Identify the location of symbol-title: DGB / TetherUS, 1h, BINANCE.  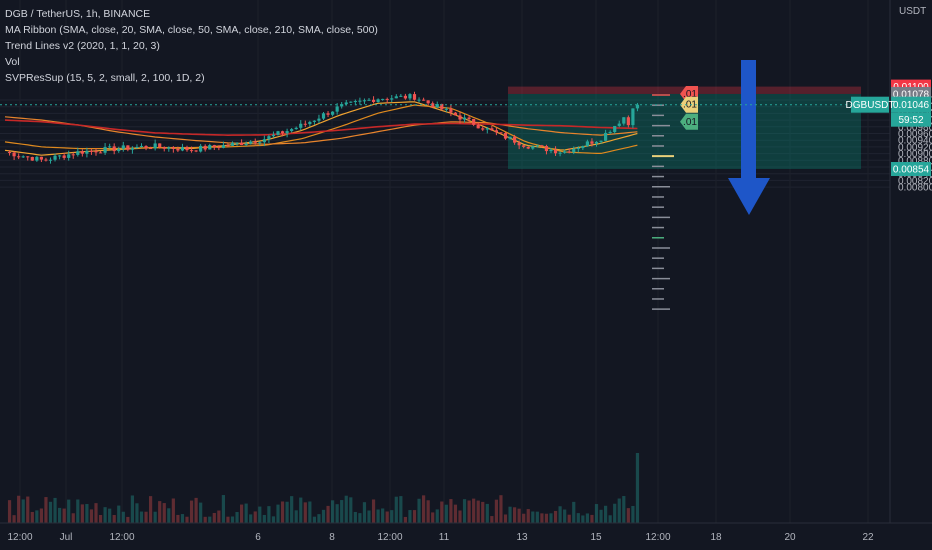
(78, 14).